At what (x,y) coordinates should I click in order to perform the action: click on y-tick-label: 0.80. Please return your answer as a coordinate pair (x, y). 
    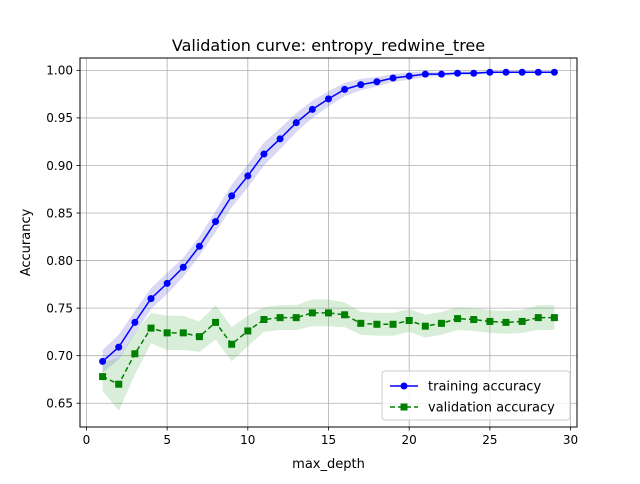
    Looking at the image, I should click on (59, 261).